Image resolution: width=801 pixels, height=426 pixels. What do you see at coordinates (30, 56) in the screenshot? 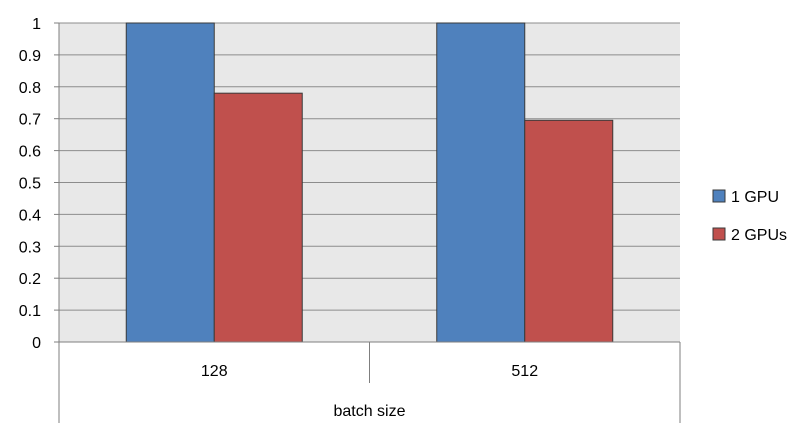
I see `y-tick-label: 0.9` at bounding box center [30, 56].